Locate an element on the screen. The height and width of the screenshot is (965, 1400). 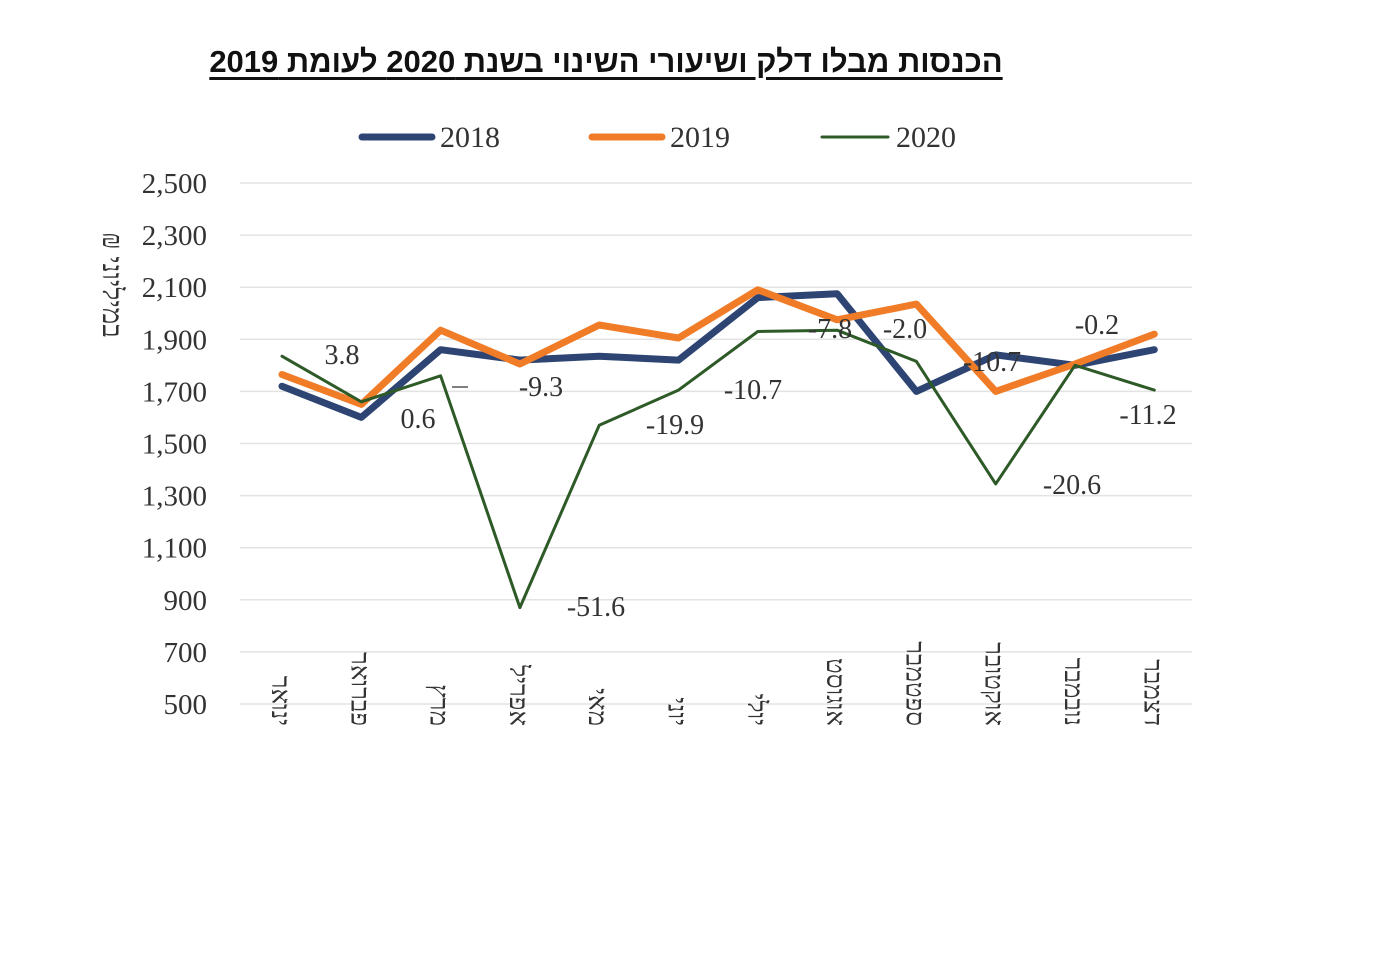
series-line-2019 is located at coordinates (718, 347).